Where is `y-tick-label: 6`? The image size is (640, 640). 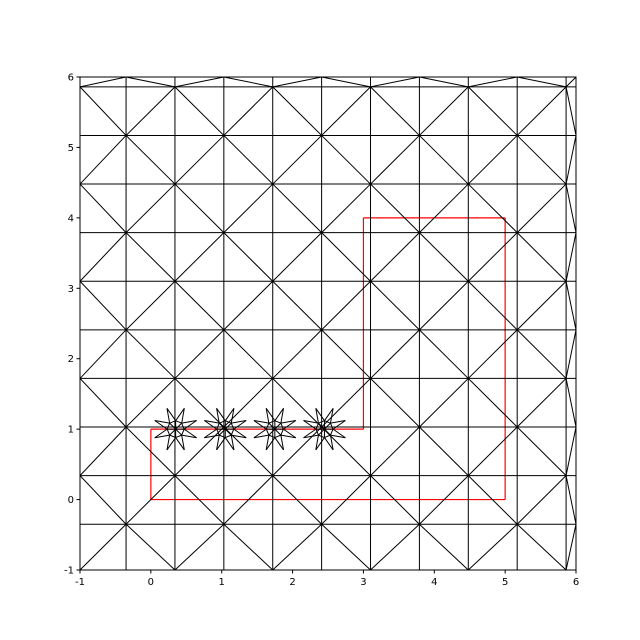 y-tick-label: 6 is located at coordinates (71, 78).